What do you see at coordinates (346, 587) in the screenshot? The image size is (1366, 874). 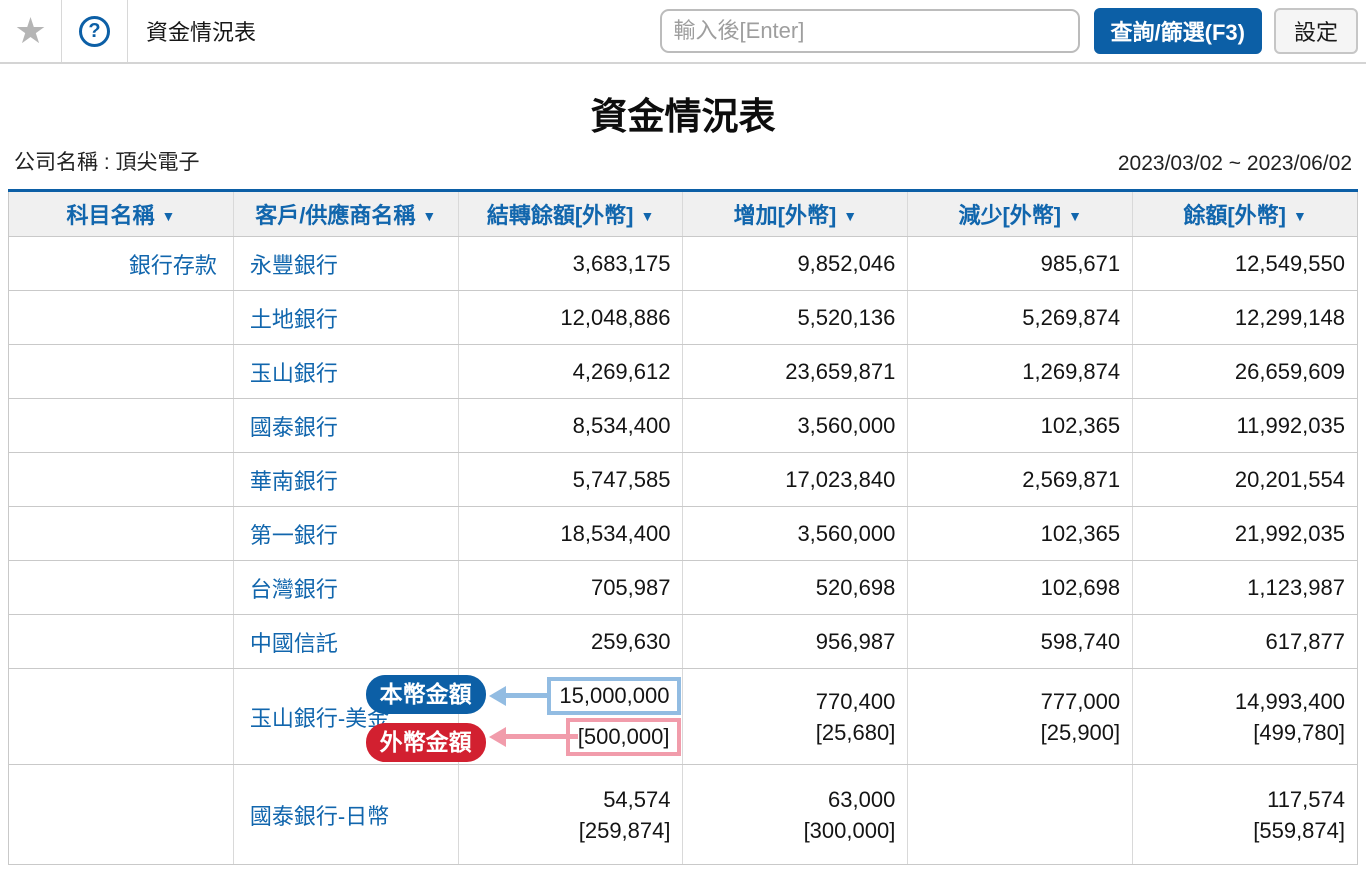 I see `cell-name: 台灣銀行` at bounding box center [346, 587].